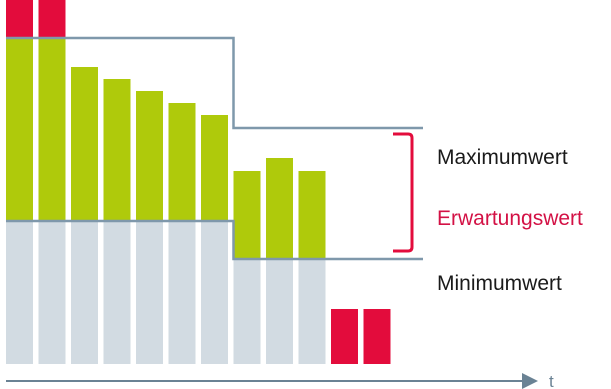 The height and width of the screenshot is (389, 611). What do you see at coordinates (502, 157) in the screenshot?
I see `maximum-label: Maximumwert` at bounding box center [502, 157].